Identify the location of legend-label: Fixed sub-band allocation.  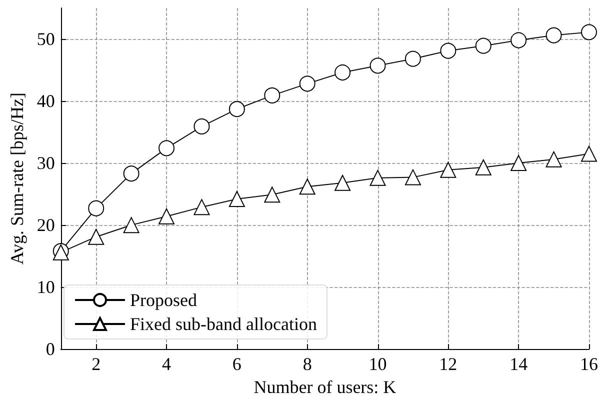
(223, 324).